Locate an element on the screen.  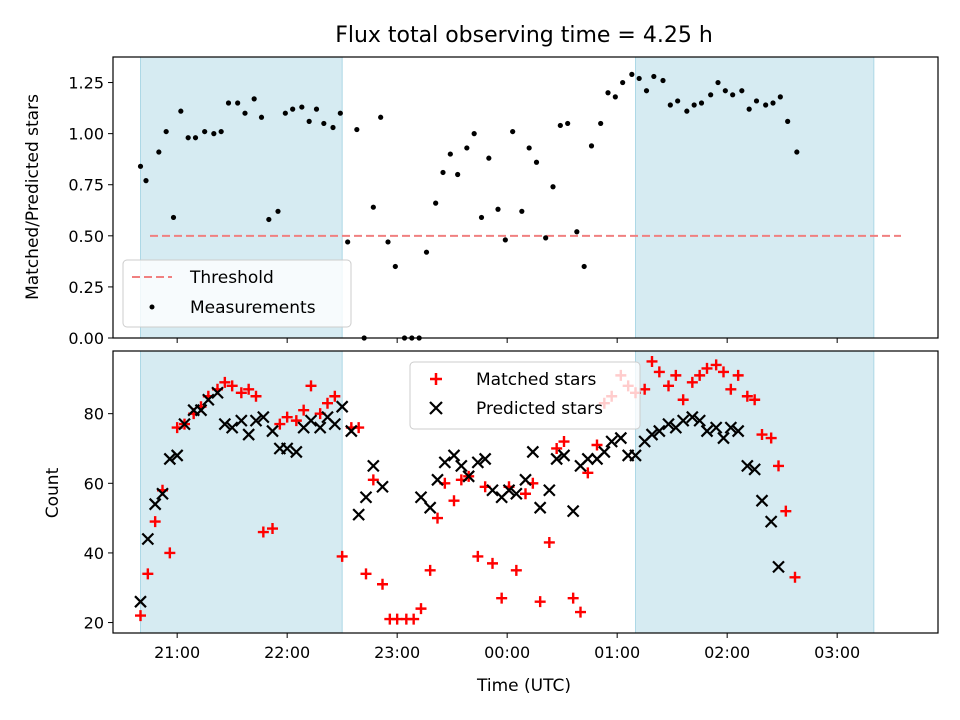
predicted-legend-label: Predicted stars is located at coordinates (539, 409).